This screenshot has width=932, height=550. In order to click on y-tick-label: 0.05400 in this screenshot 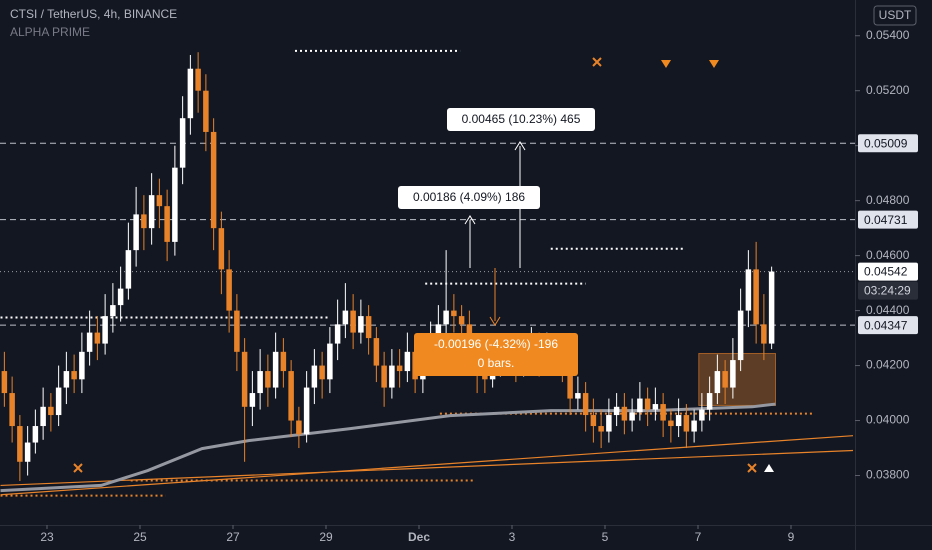, I will do `click(888, 35)`.